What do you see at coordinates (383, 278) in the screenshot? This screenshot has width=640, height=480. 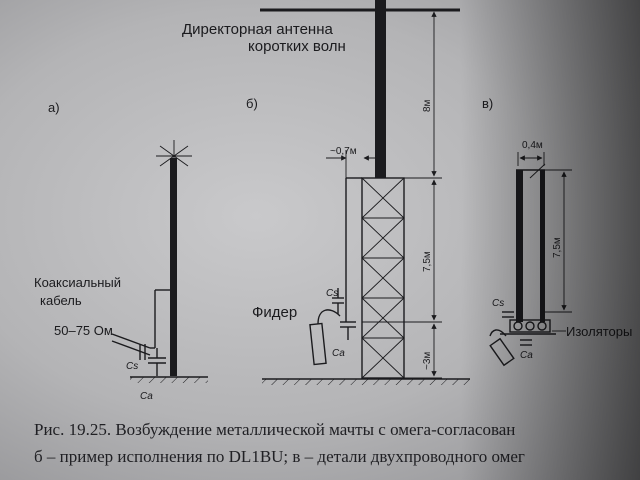 I see `lattice-tower` at bounding box center [383, 278].